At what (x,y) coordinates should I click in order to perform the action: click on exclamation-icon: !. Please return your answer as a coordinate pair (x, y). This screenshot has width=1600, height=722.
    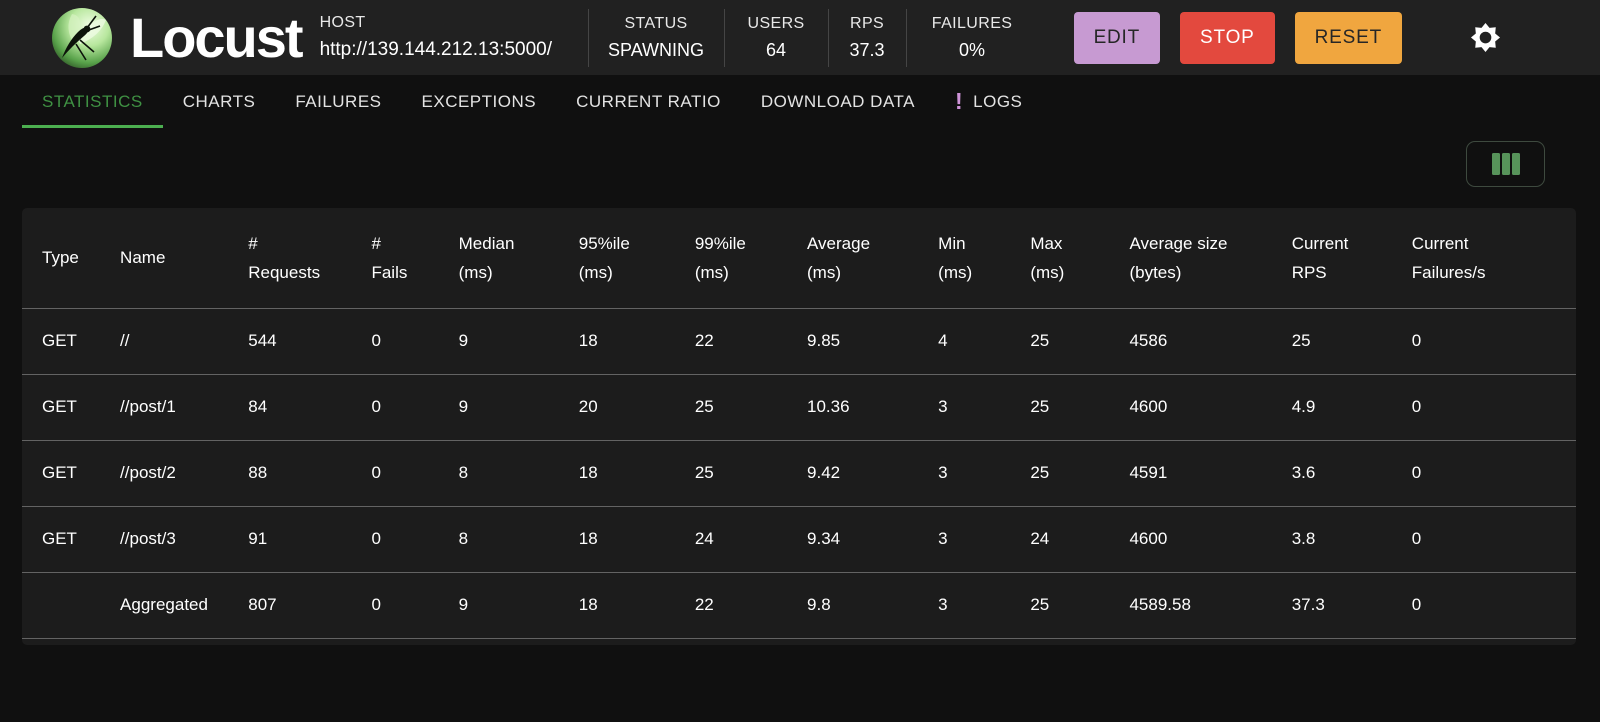
    Looking at the image, I should click on (959, 100).